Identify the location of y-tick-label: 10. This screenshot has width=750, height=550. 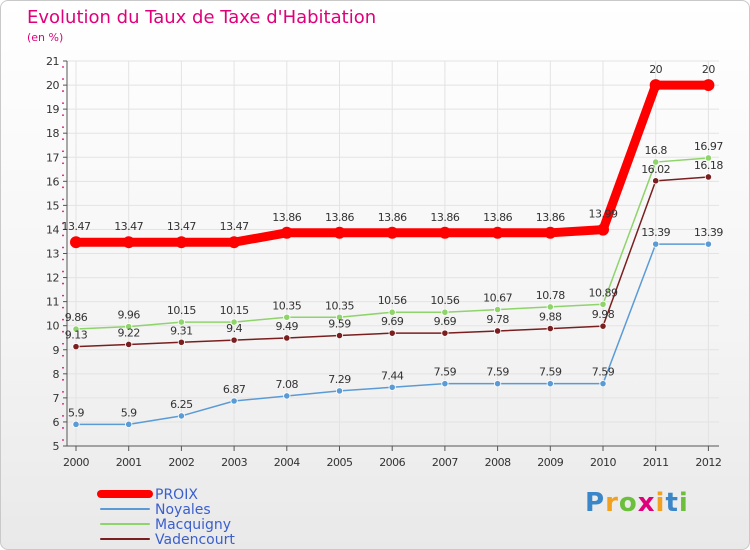
(52, 326).